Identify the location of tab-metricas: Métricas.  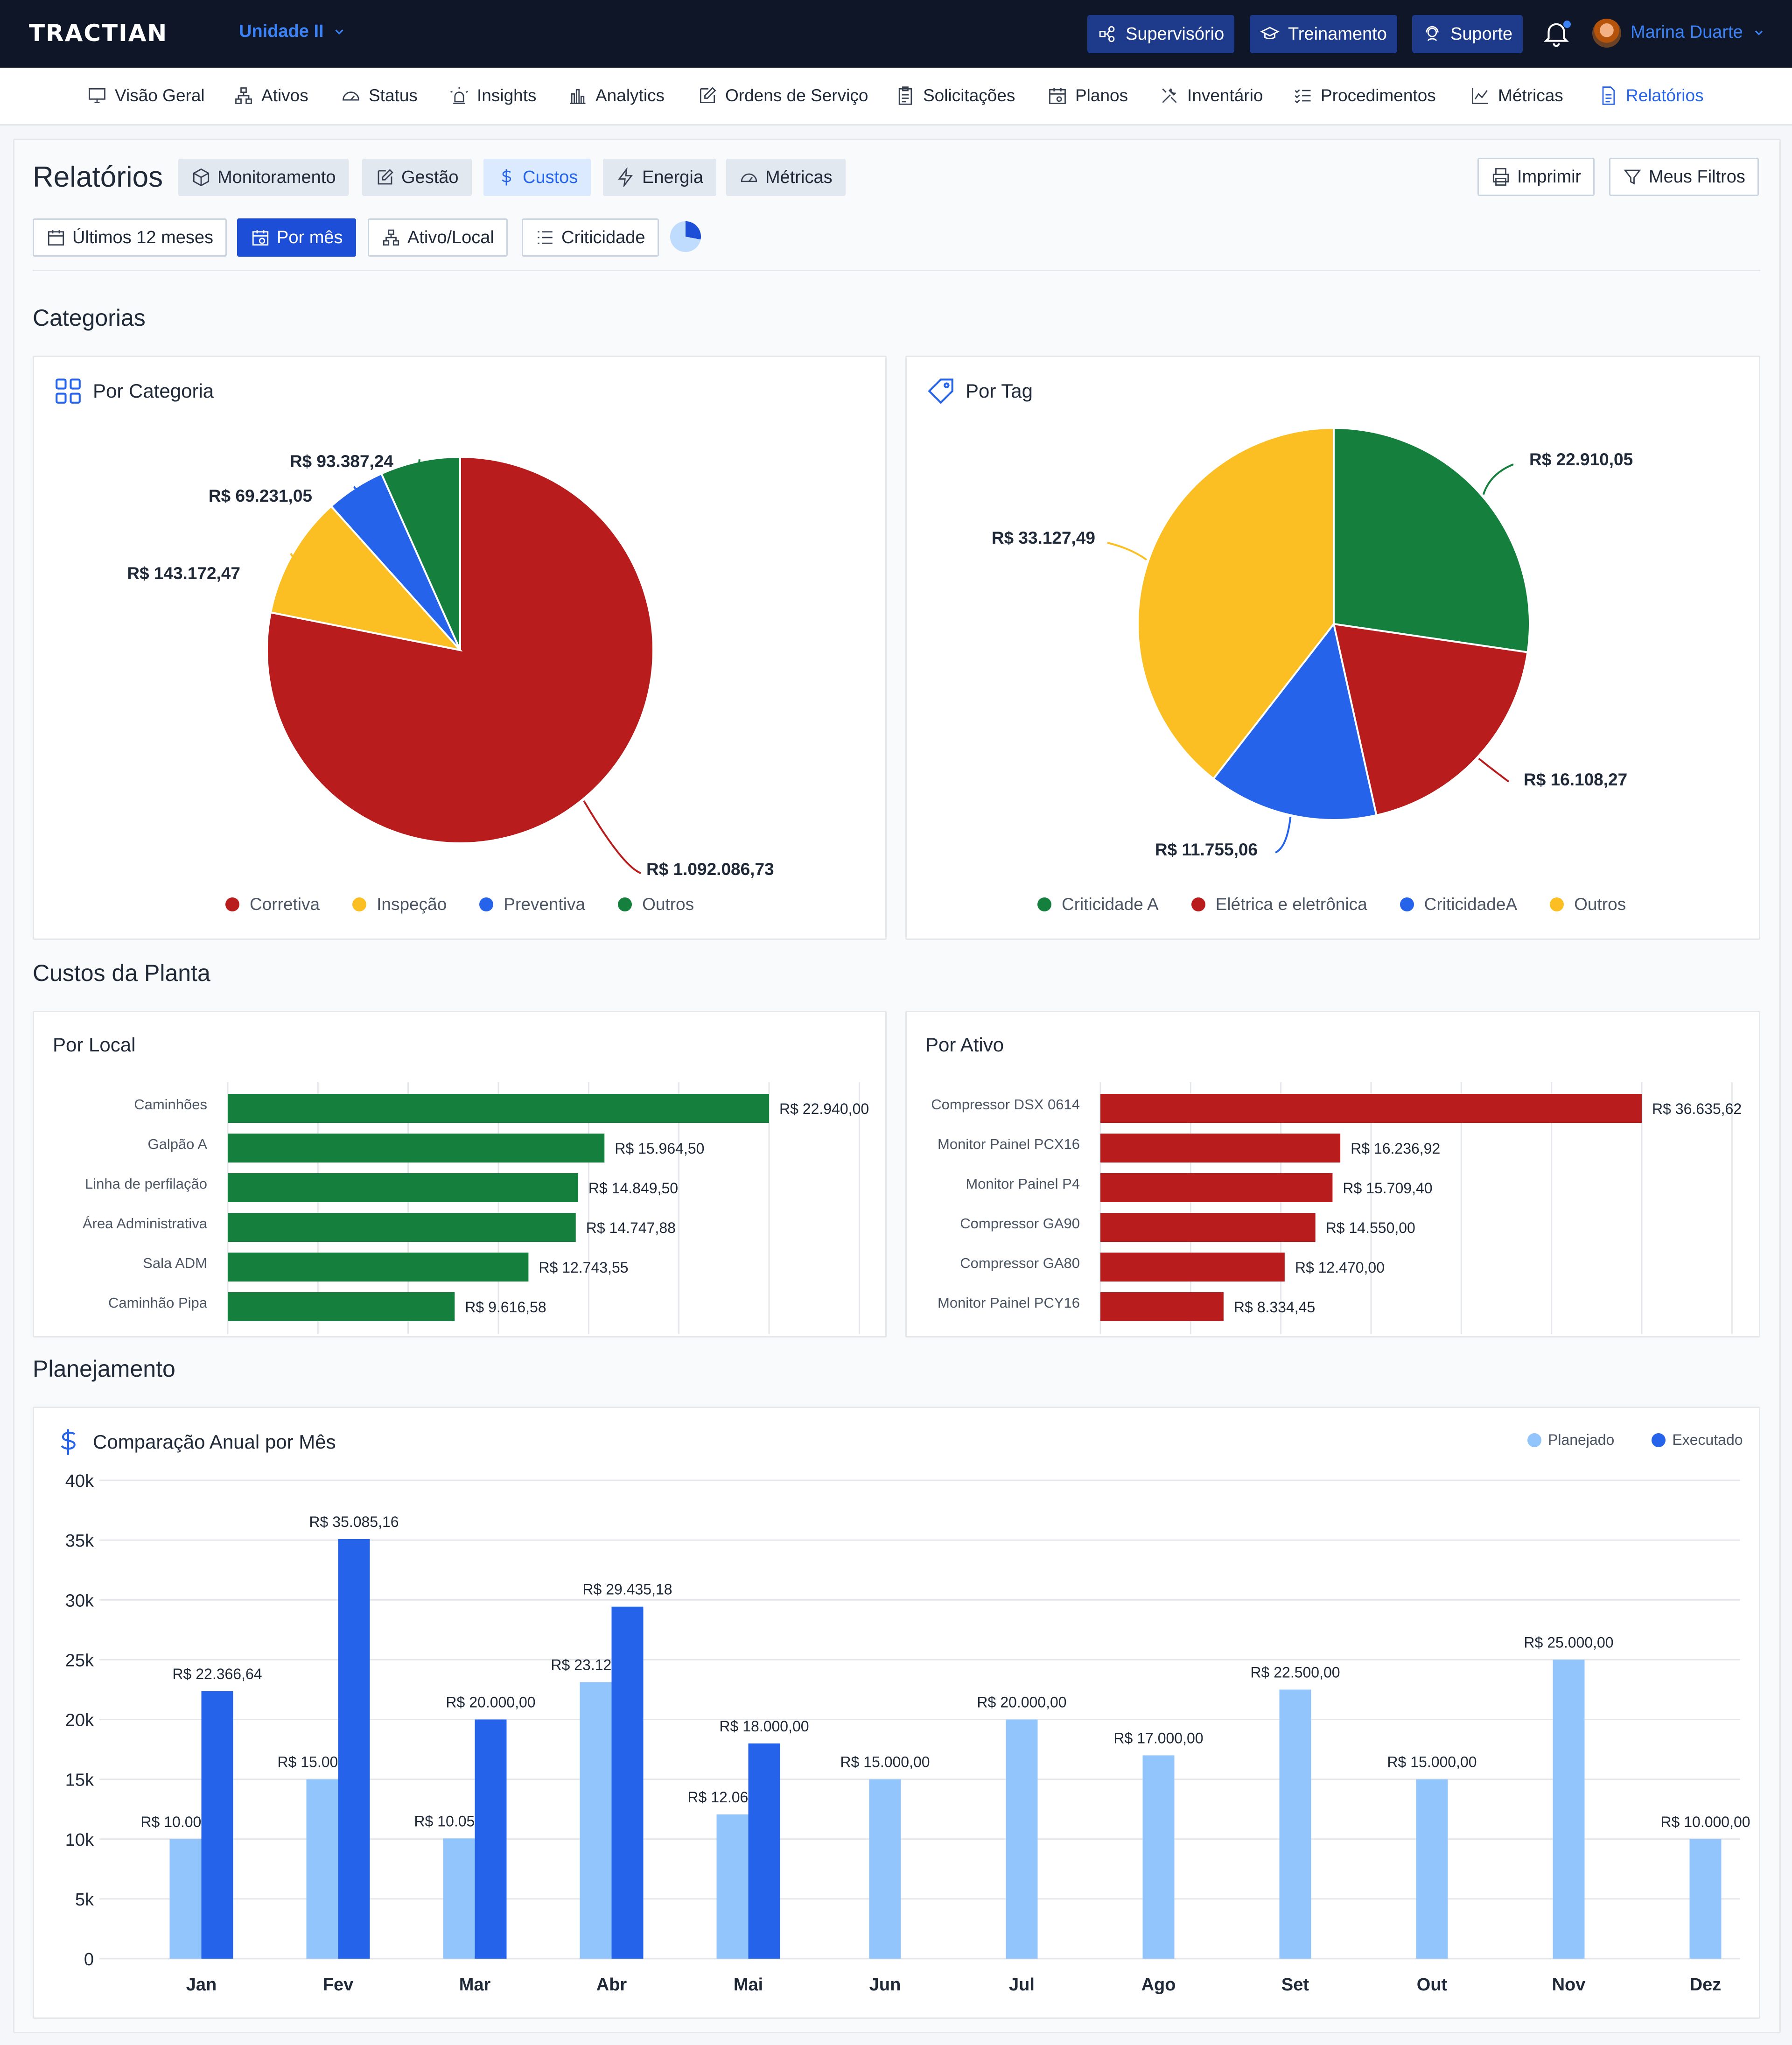
(786, 177).